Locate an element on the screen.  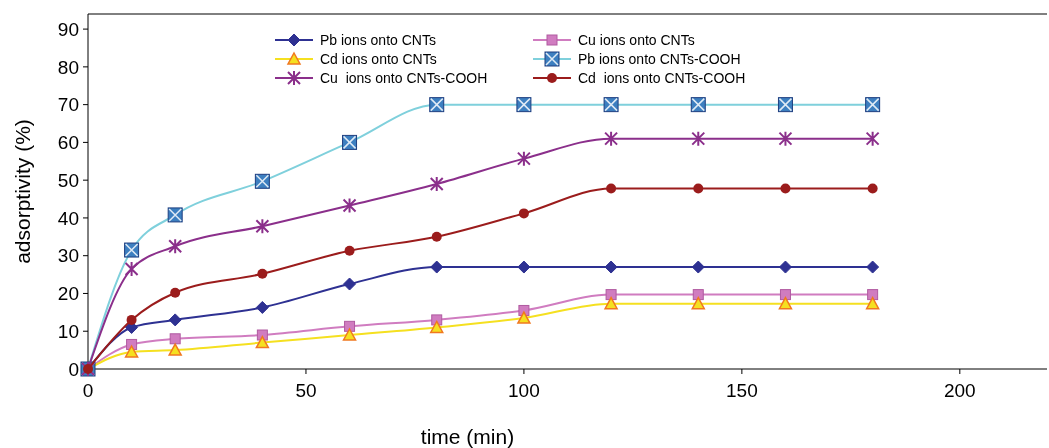
y-axis-title: adsorptivity (%) is located at coordinates (22, 191).